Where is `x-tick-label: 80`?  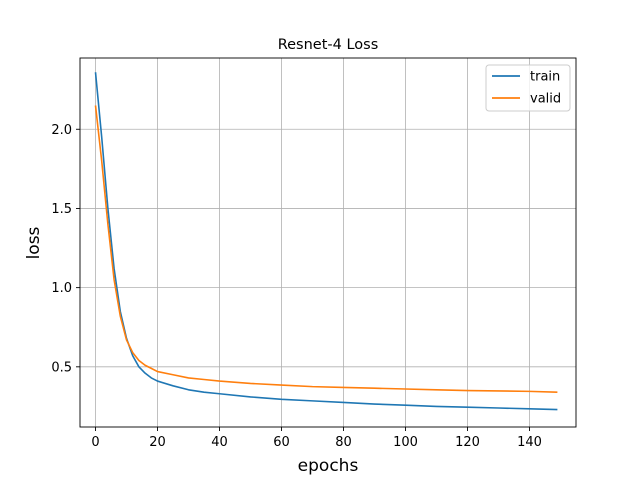
x-tick-label: 80 is located at coordinates (343, 442).